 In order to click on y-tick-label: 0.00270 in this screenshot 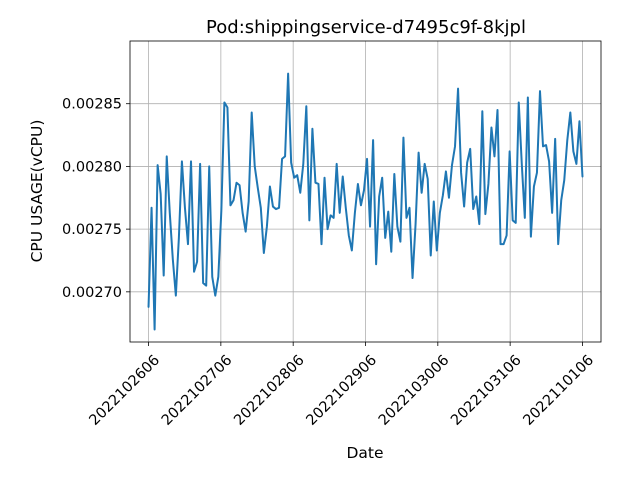, I will do `click(92, 293)`.